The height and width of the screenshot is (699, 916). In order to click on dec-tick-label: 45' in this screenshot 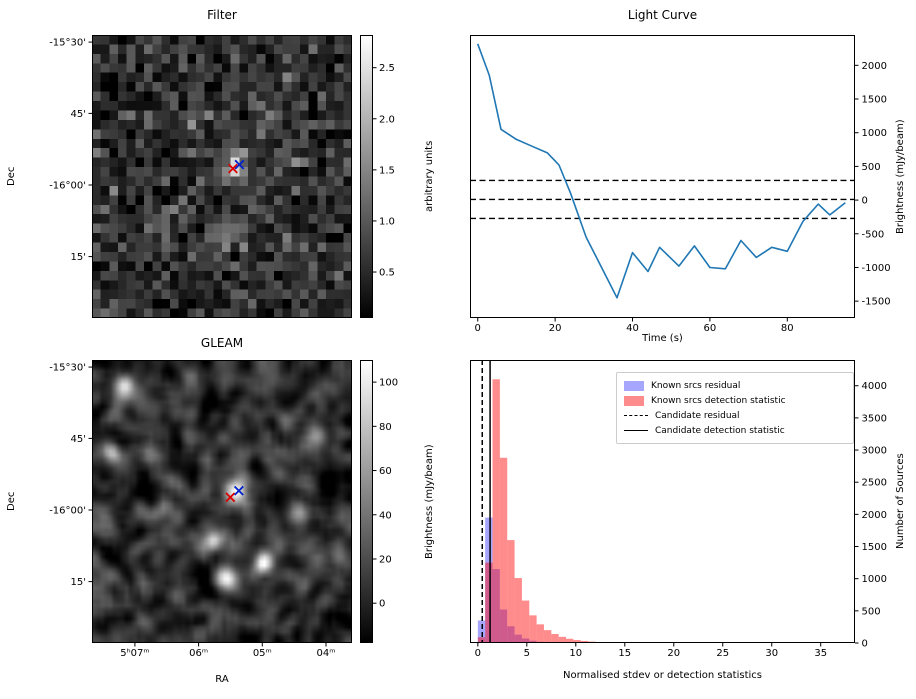, I will do `click(78, 439)`.